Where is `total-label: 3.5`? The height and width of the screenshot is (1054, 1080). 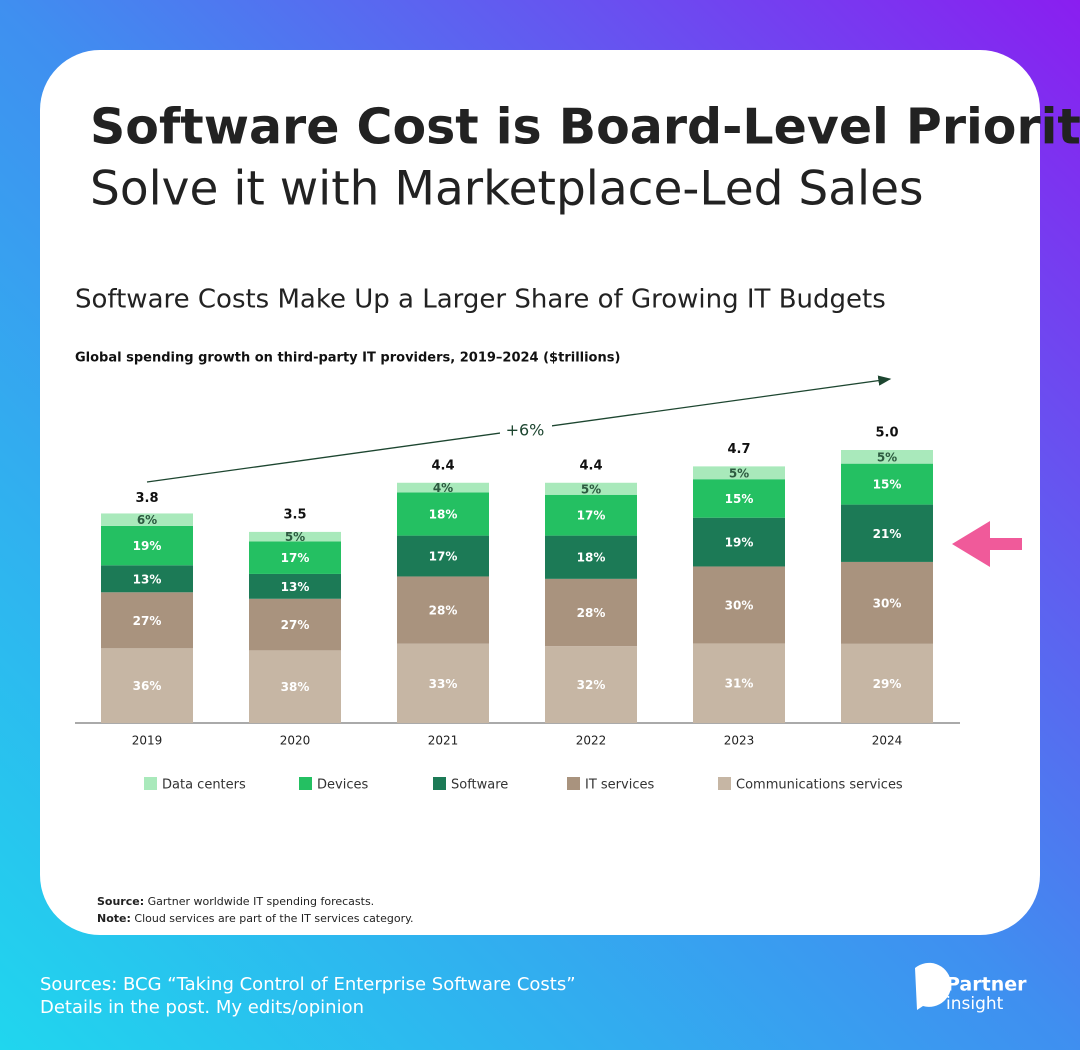 total-label: 3.5 is located at coordinates (294, 514).